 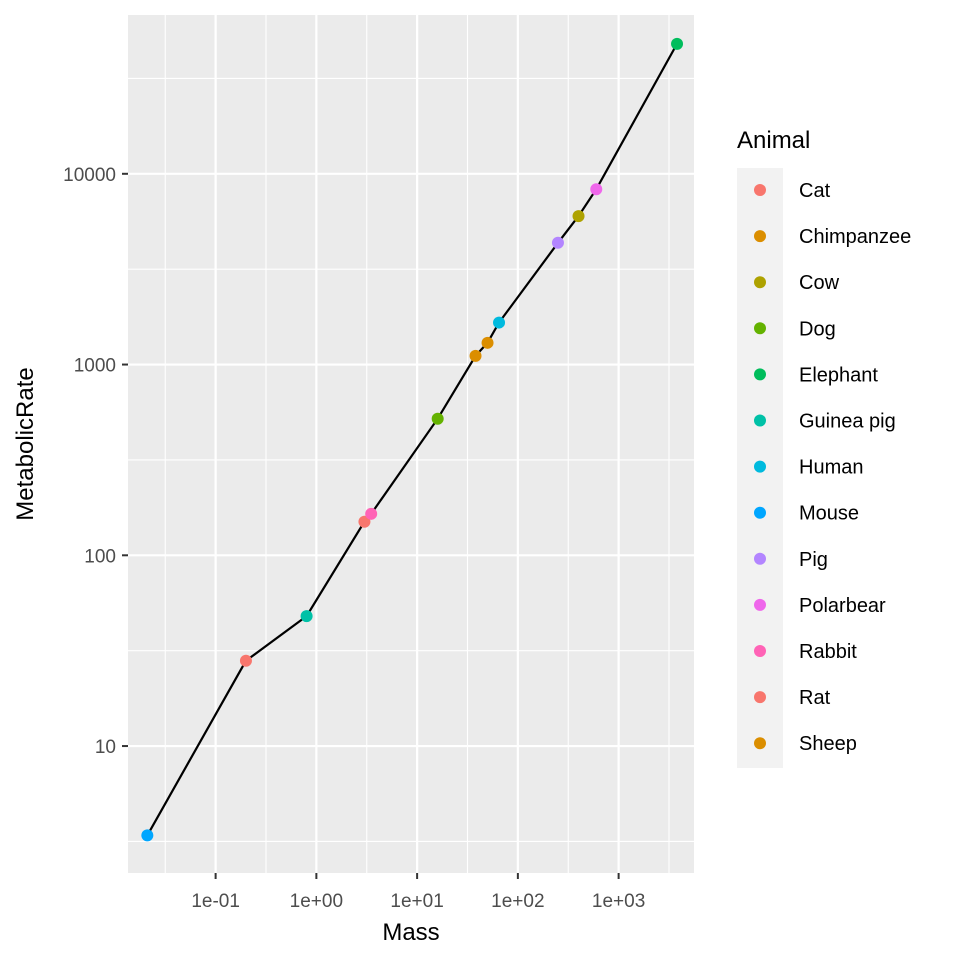 What do you see at coordinates (760, 558) in the screenshot?
I see `legend-key-pig` at bounding box center [760, 558].